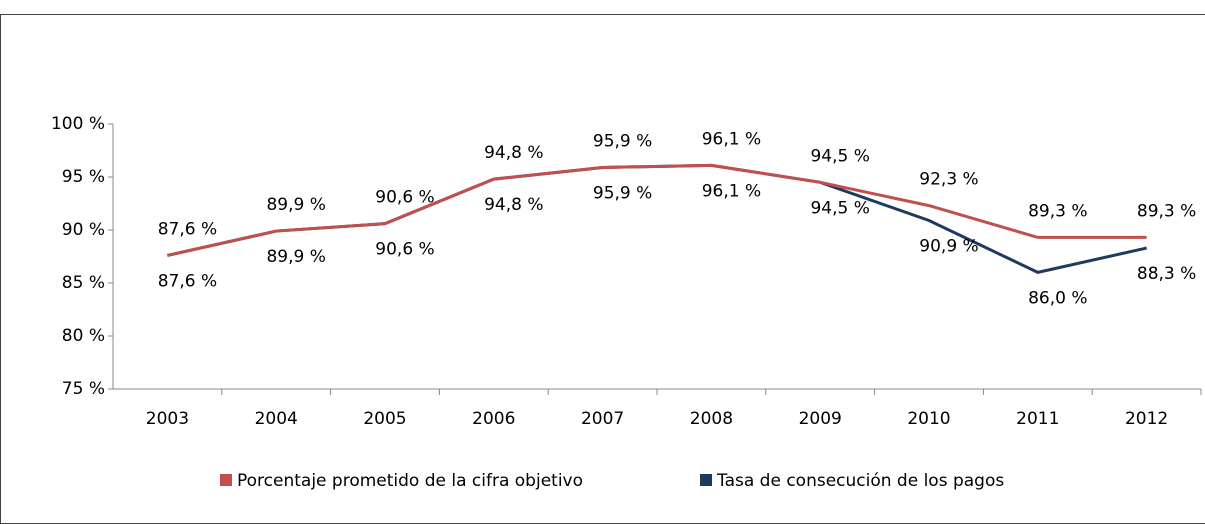 This screenshot has width=1205, height=524. Describe the element at coordinates (1166, 274) in the screenshot. I see `data-label: 88,3 %` at that location.